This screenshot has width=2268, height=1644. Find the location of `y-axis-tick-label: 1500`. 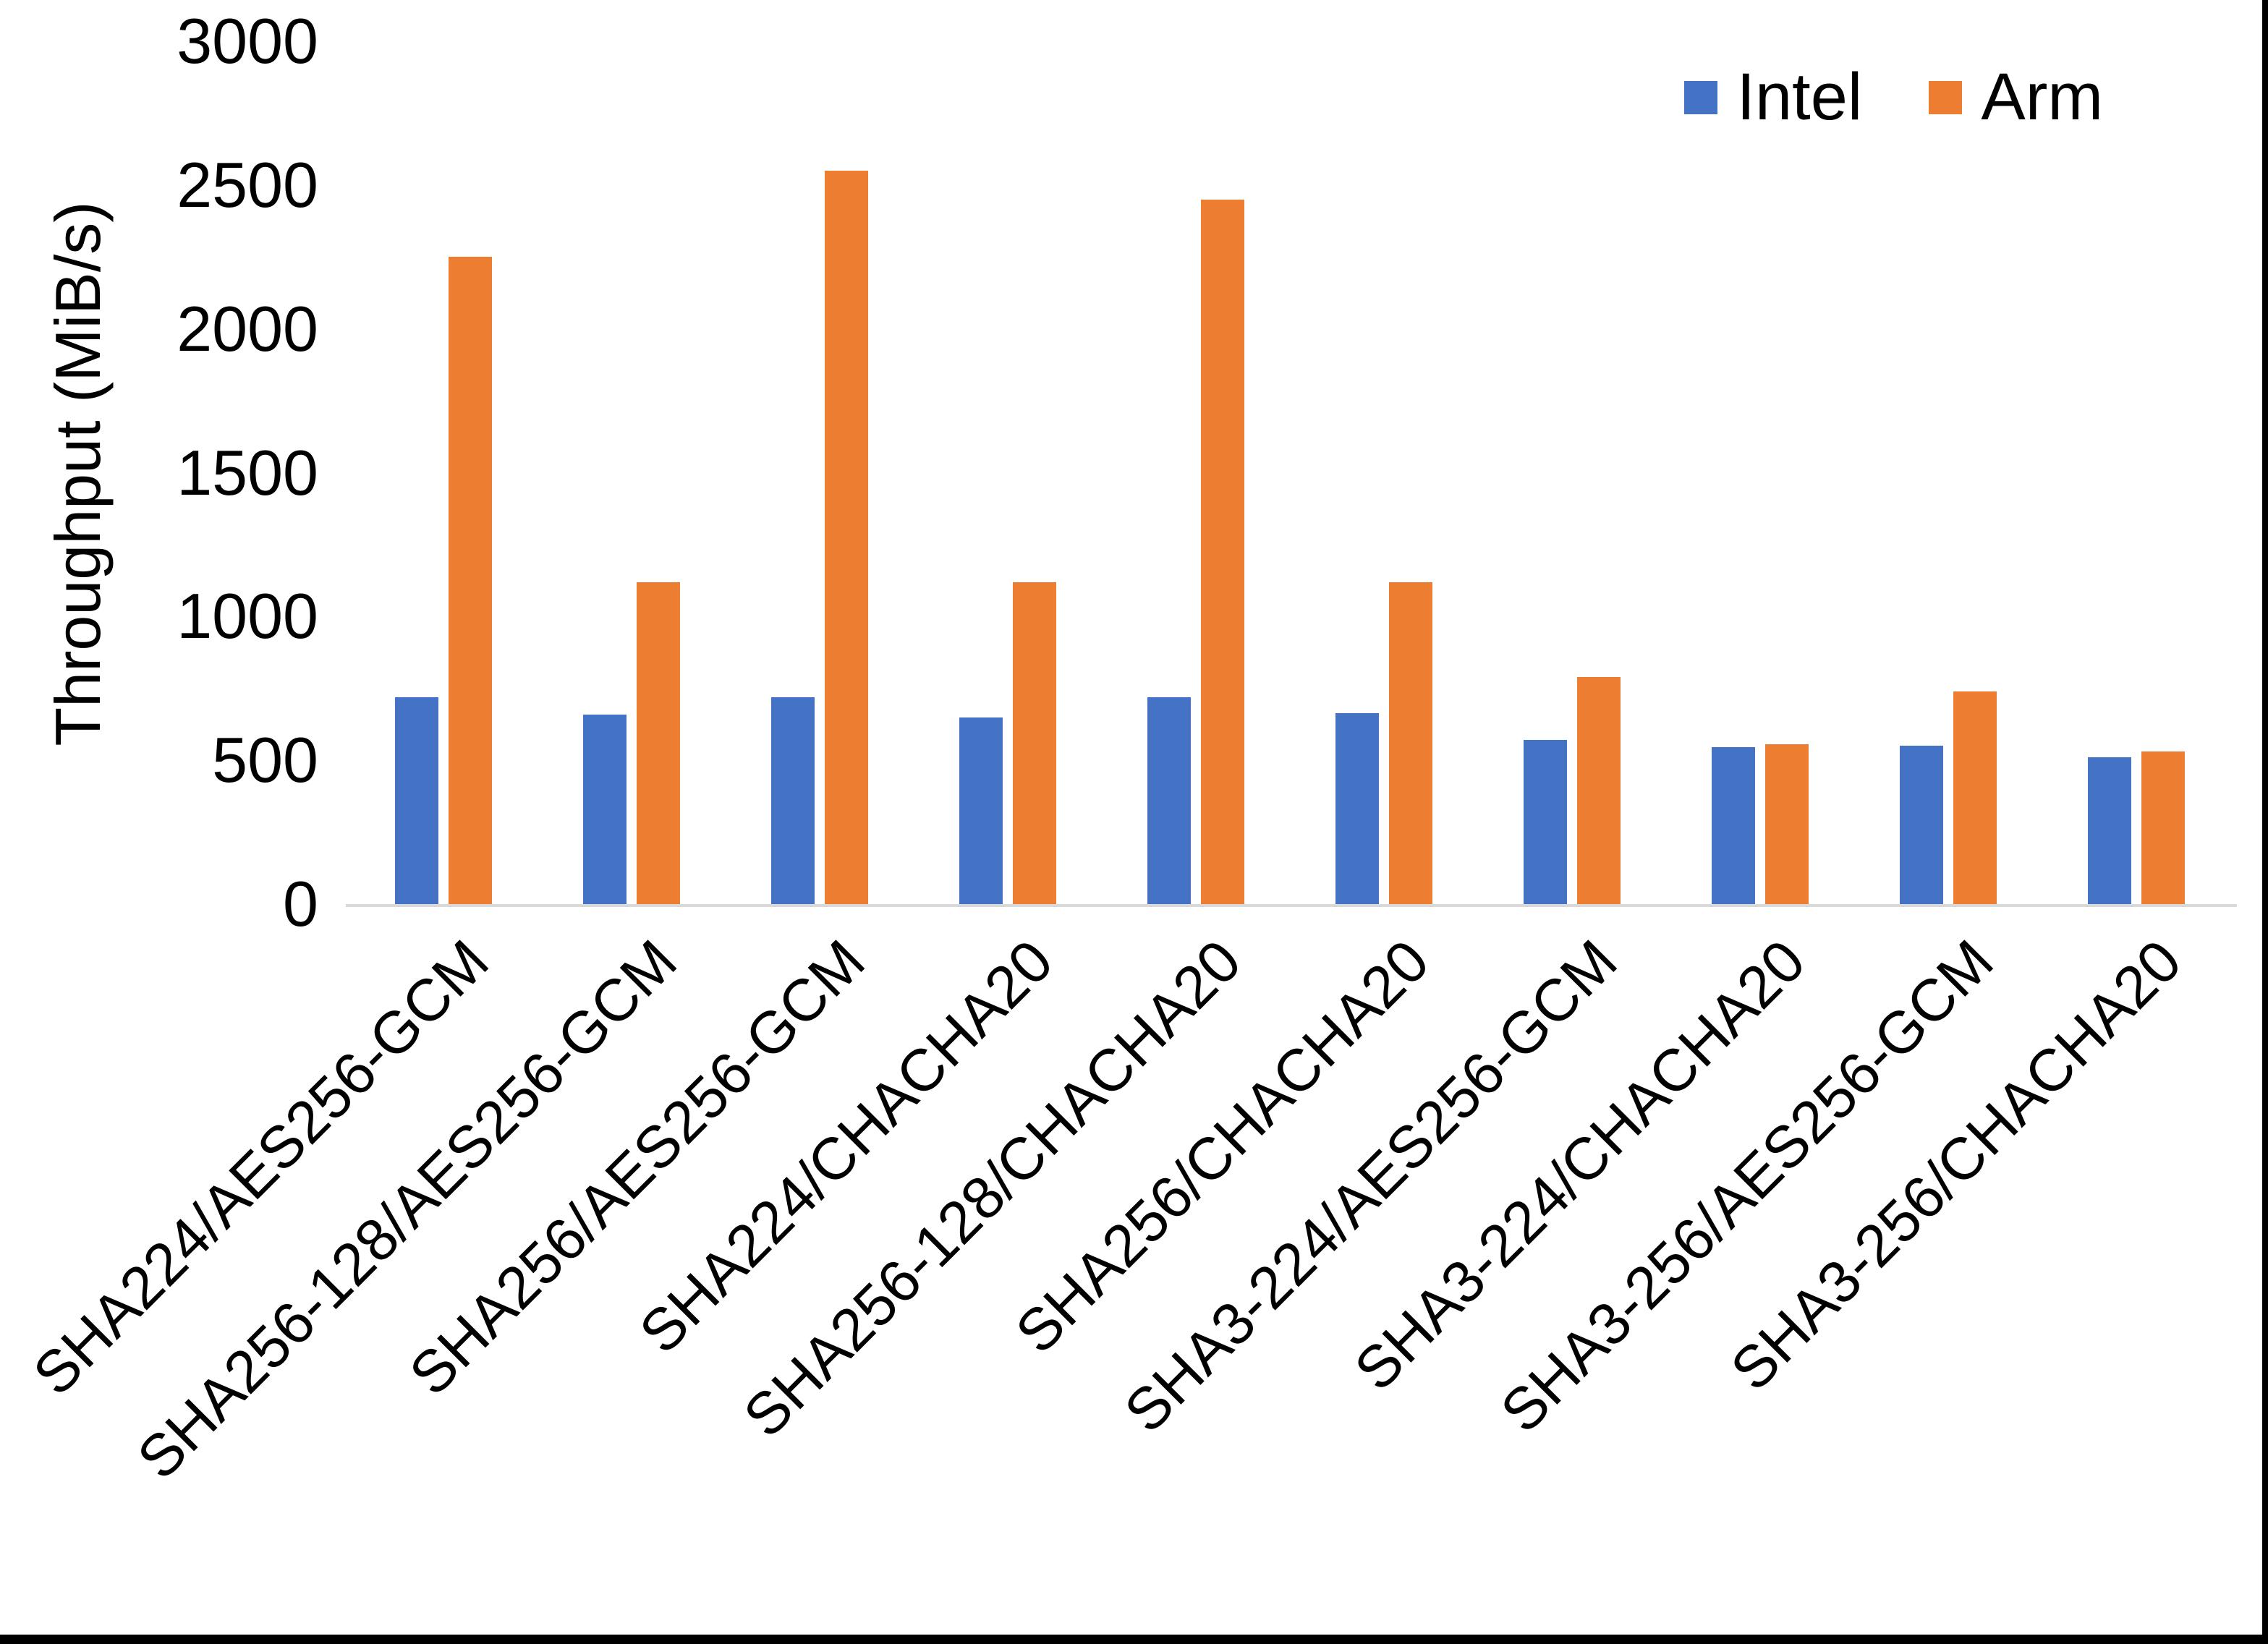

y-axis-tick-label: 1500 is located at coordinates (247, 472).